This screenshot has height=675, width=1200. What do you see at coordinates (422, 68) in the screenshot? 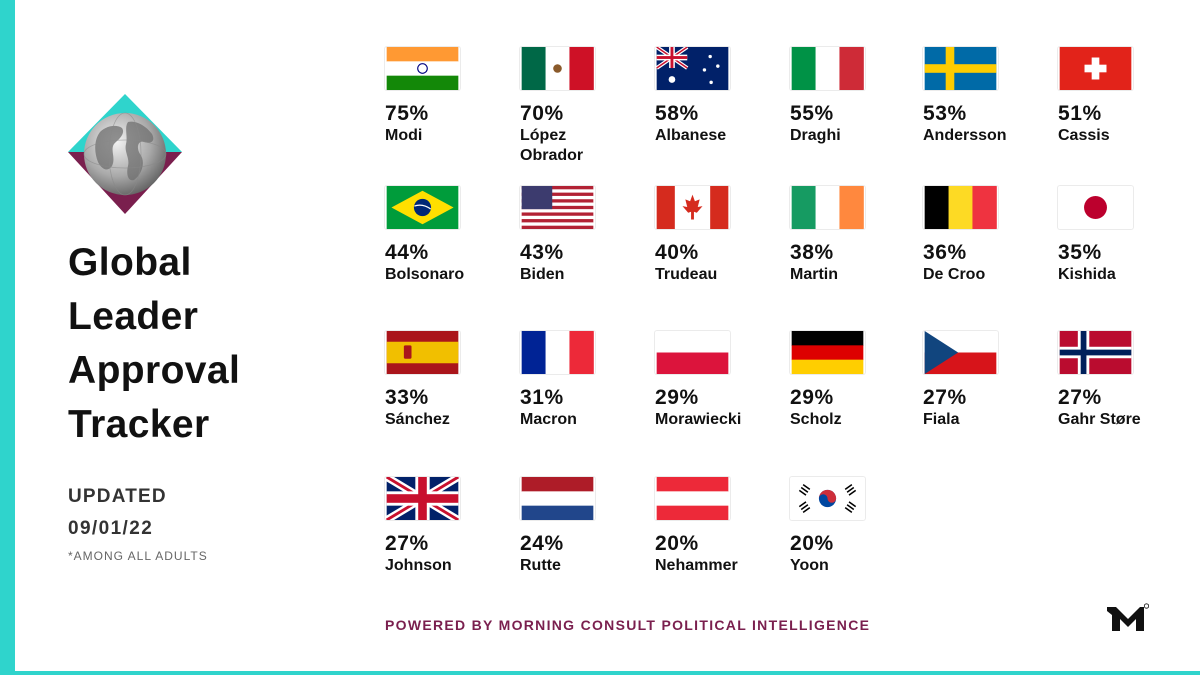
I see `flag-india-icon` at bounding box center [422, 68].